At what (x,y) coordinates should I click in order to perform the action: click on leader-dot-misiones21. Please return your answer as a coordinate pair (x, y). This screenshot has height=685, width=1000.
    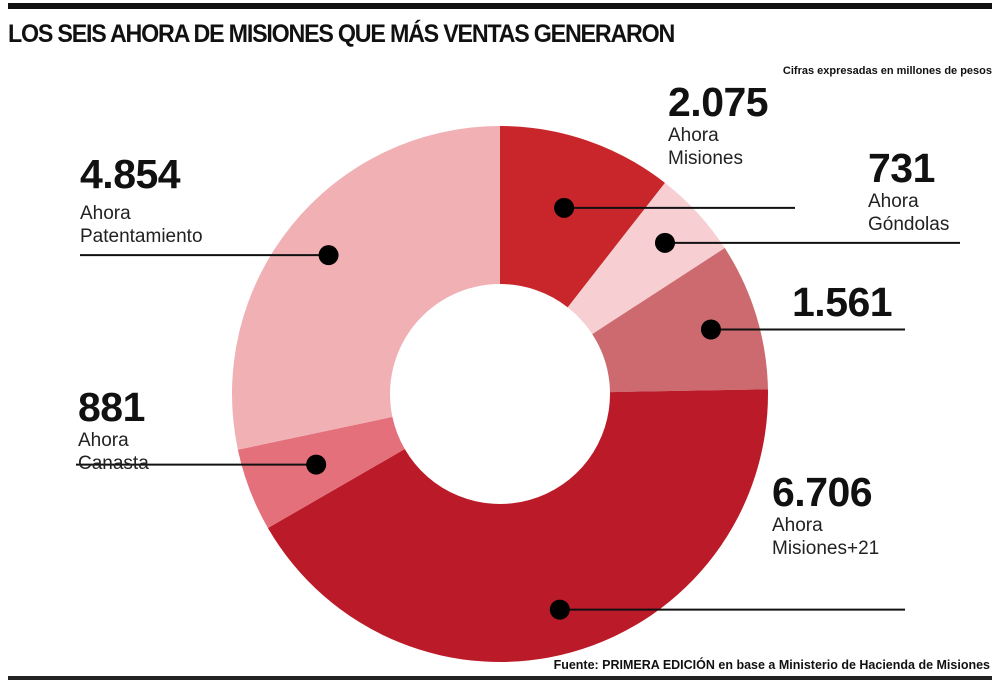
    Looking at the image, I should click on (559, 609).